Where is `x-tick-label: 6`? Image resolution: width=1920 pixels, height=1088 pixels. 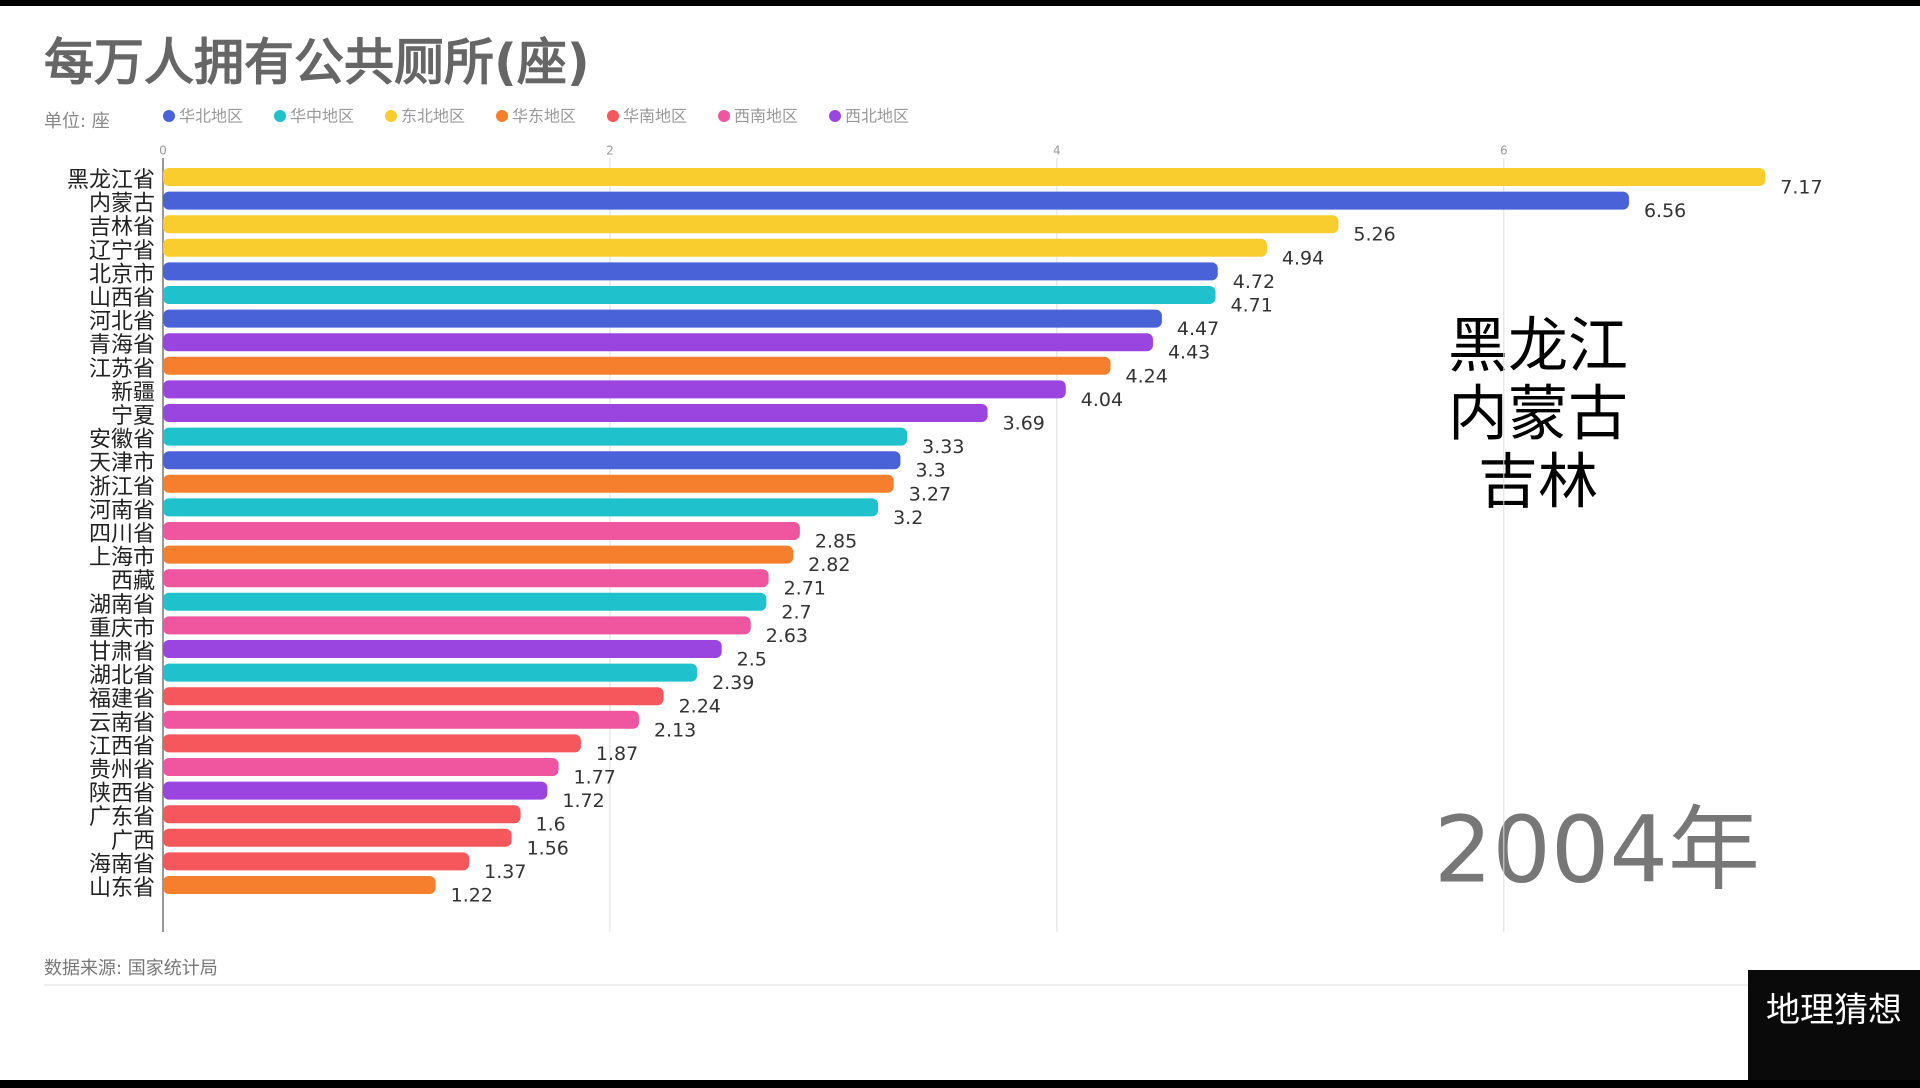
x-tick-label: 6 is located at coordinates (1504, 151).